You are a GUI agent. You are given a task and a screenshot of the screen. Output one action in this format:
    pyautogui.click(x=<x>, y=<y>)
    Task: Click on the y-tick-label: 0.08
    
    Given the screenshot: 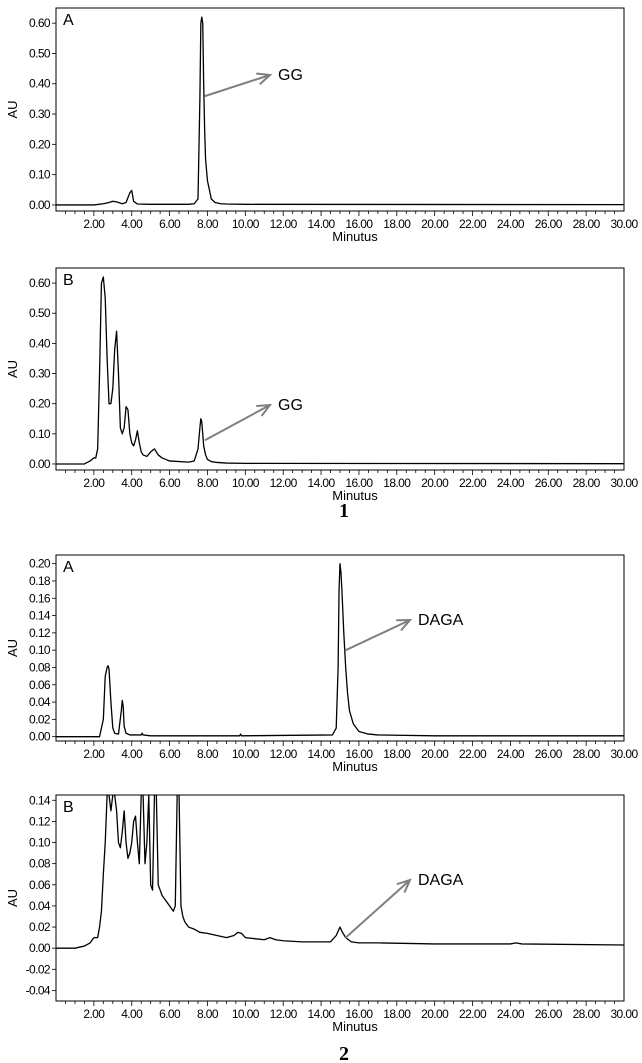 What is the action you would take?
    pyautogui.click(x=40, y=667)
    